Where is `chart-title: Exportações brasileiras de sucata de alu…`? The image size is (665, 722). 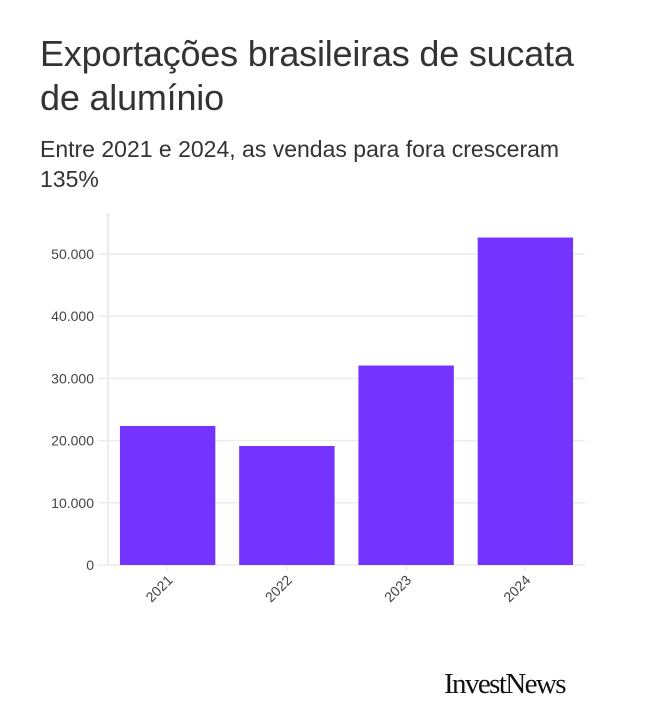 chart-title: Exportações brasileiras de sucata de alu… is located at coordinates (307, 75).